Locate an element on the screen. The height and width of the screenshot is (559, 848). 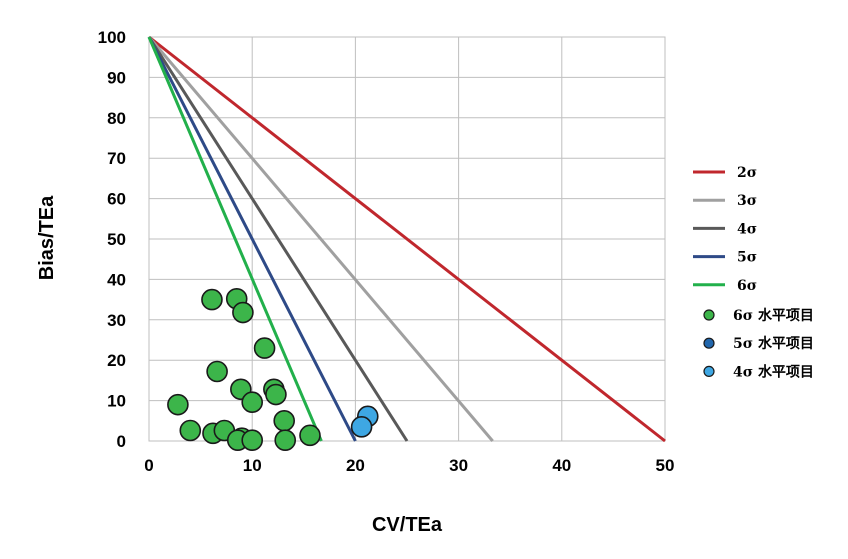
x-tick-labels: 0 10 20 30 40 50 is located at coordinates (409, 465).